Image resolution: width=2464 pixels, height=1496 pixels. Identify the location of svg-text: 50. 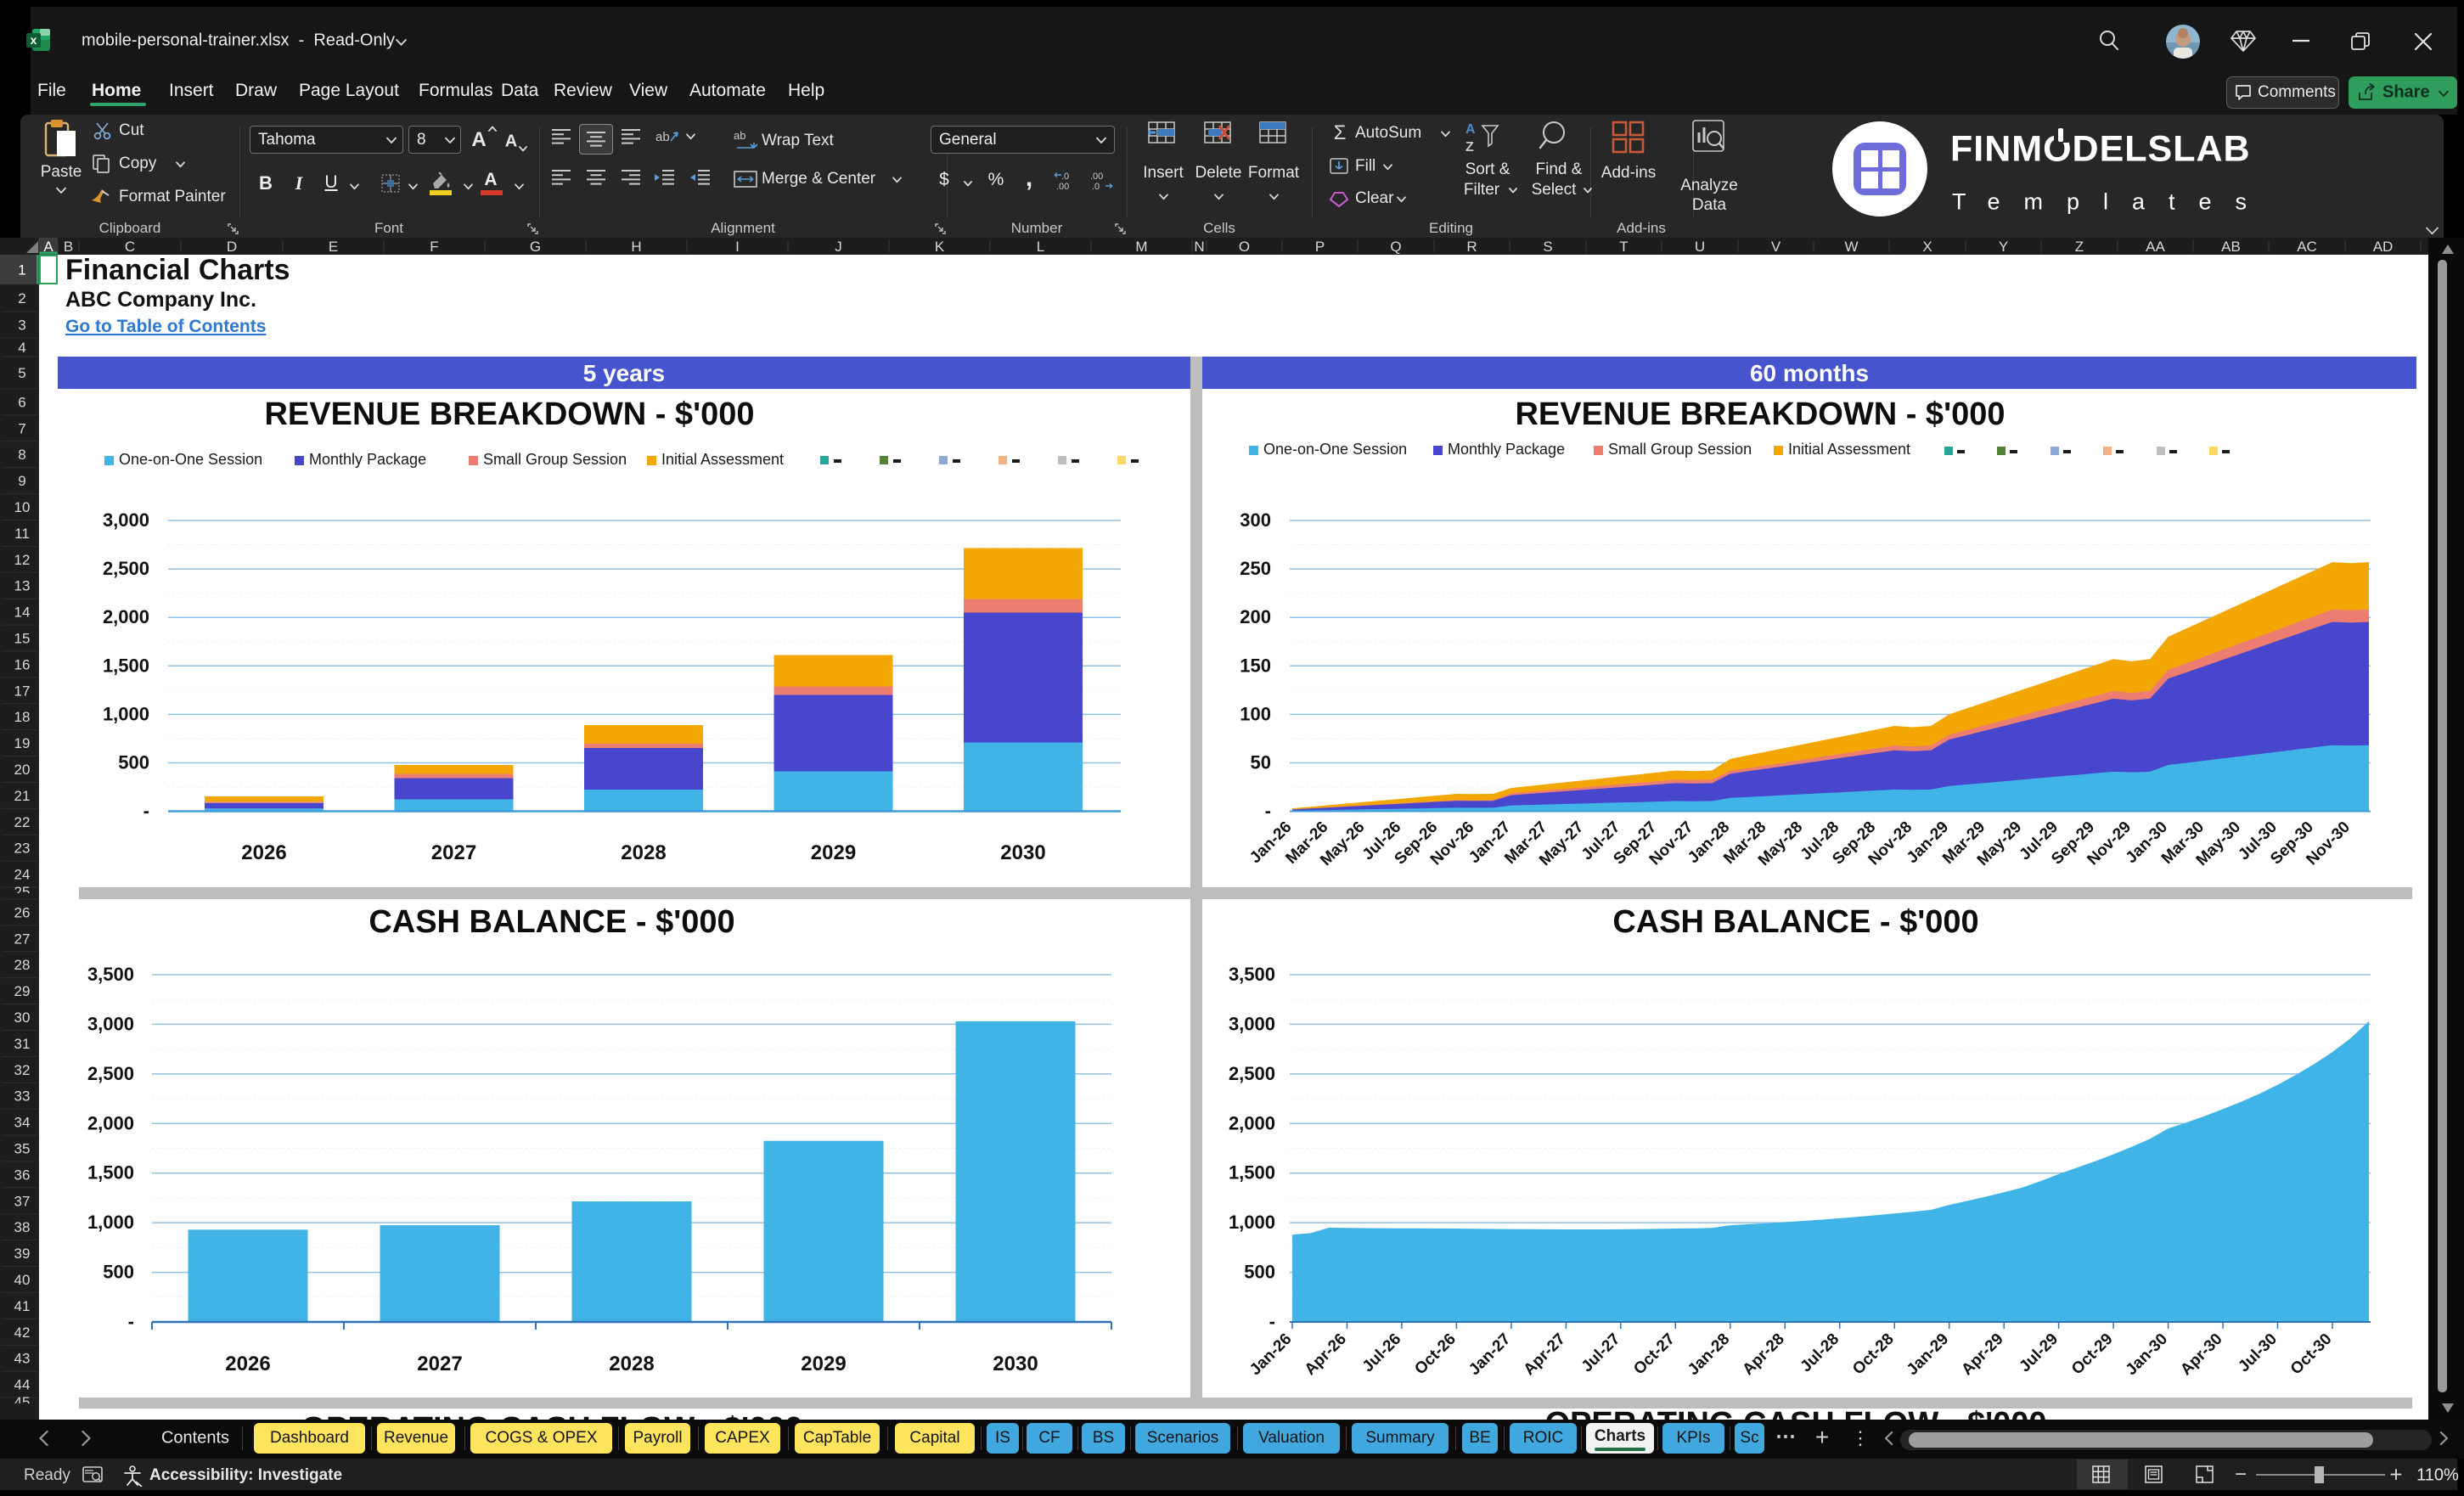
(1261, 762).